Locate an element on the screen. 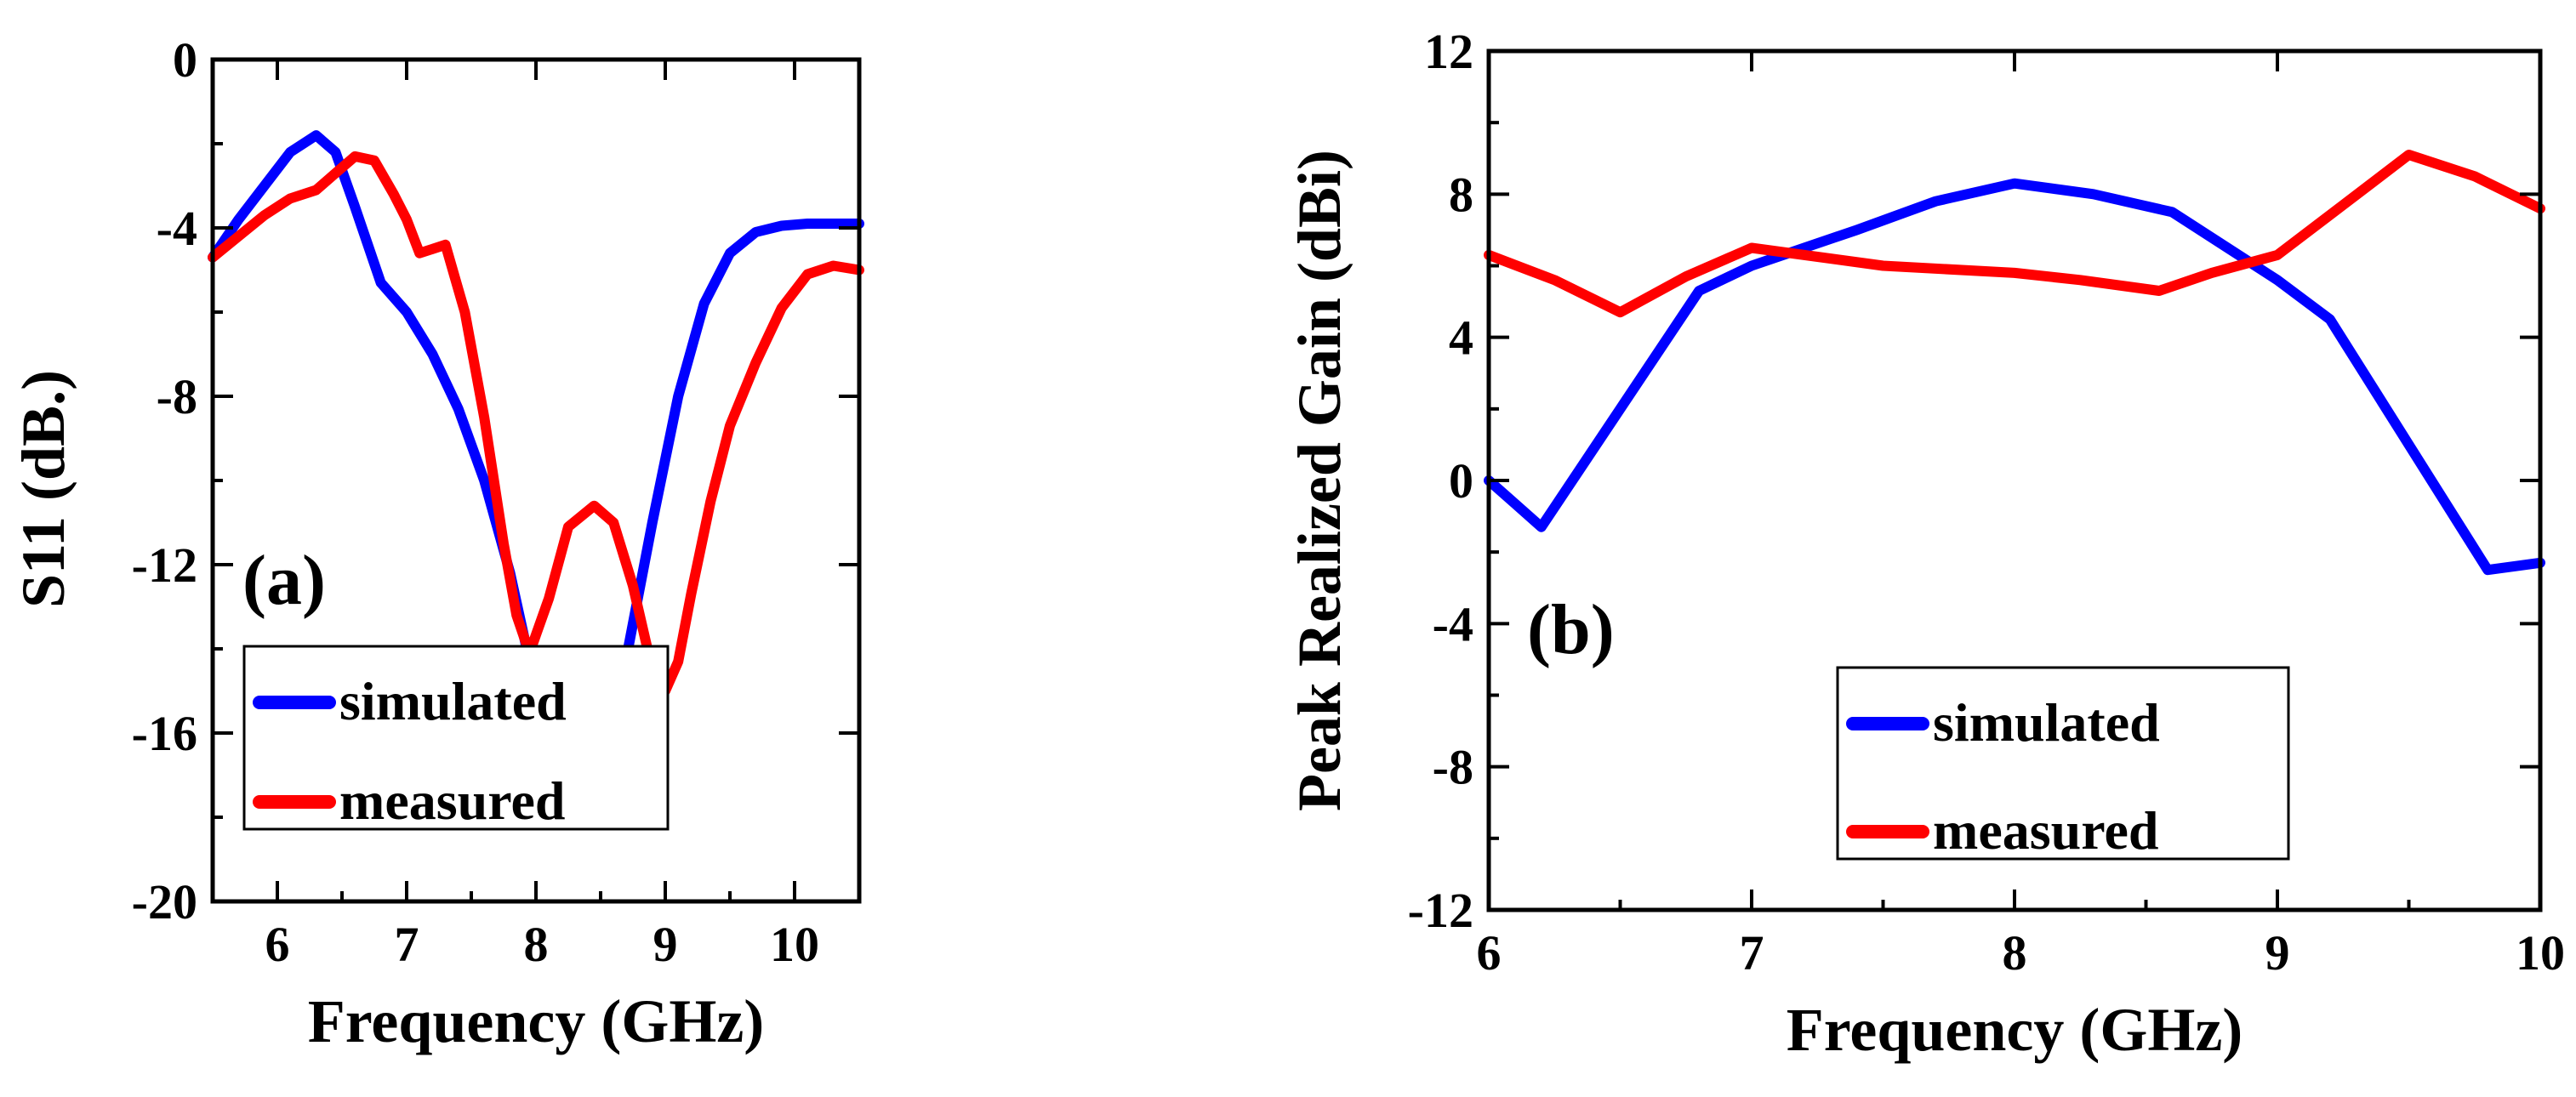 Image resolution: width=2576 pixels, height=1097 pixels. x-tick-label-a: 6 is located at coordinates (277, 945).